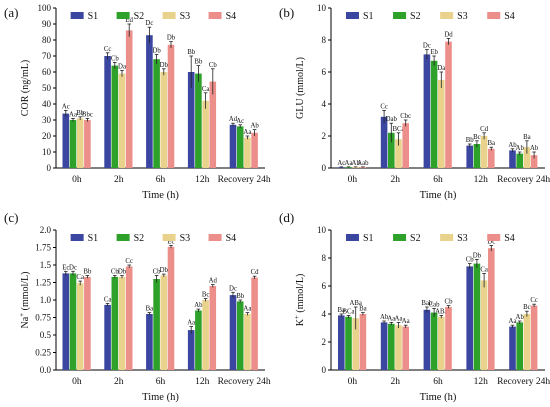  I want to click on significance-label: Cd, so click(484, 129).